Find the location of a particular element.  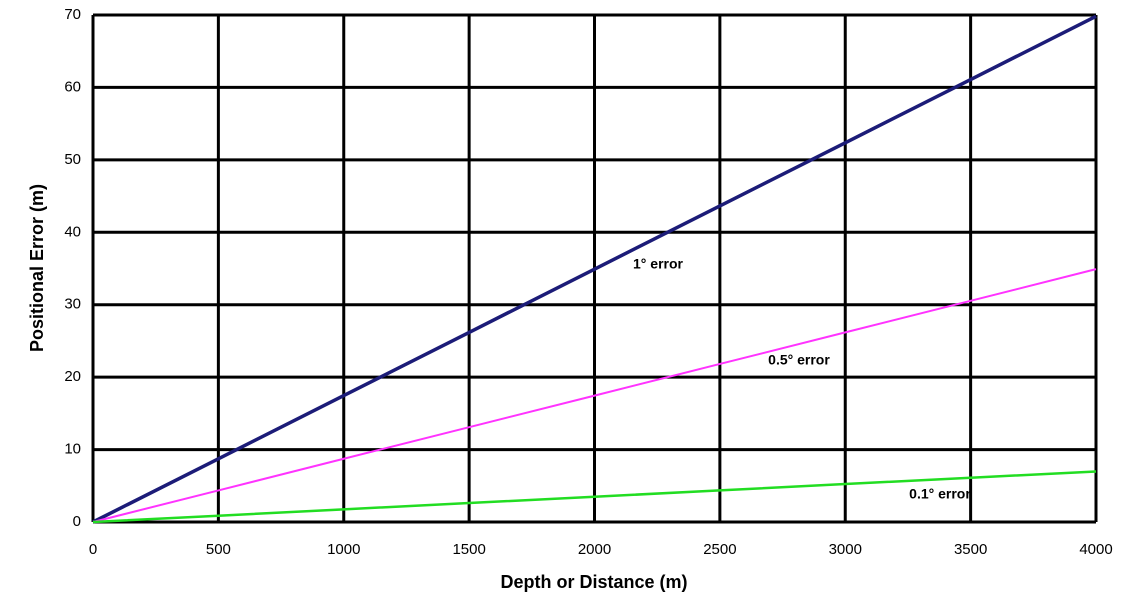

x-tick-label: 1000 is located at coordinates (343, 549).